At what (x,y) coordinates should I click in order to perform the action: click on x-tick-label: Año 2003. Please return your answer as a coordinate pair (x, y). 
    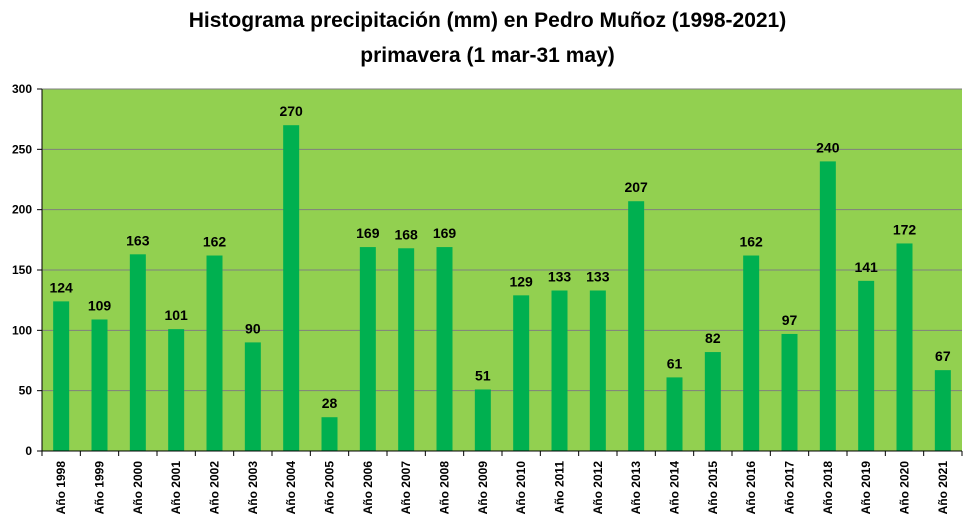
    Looking at the image, I should click on (253, 488).